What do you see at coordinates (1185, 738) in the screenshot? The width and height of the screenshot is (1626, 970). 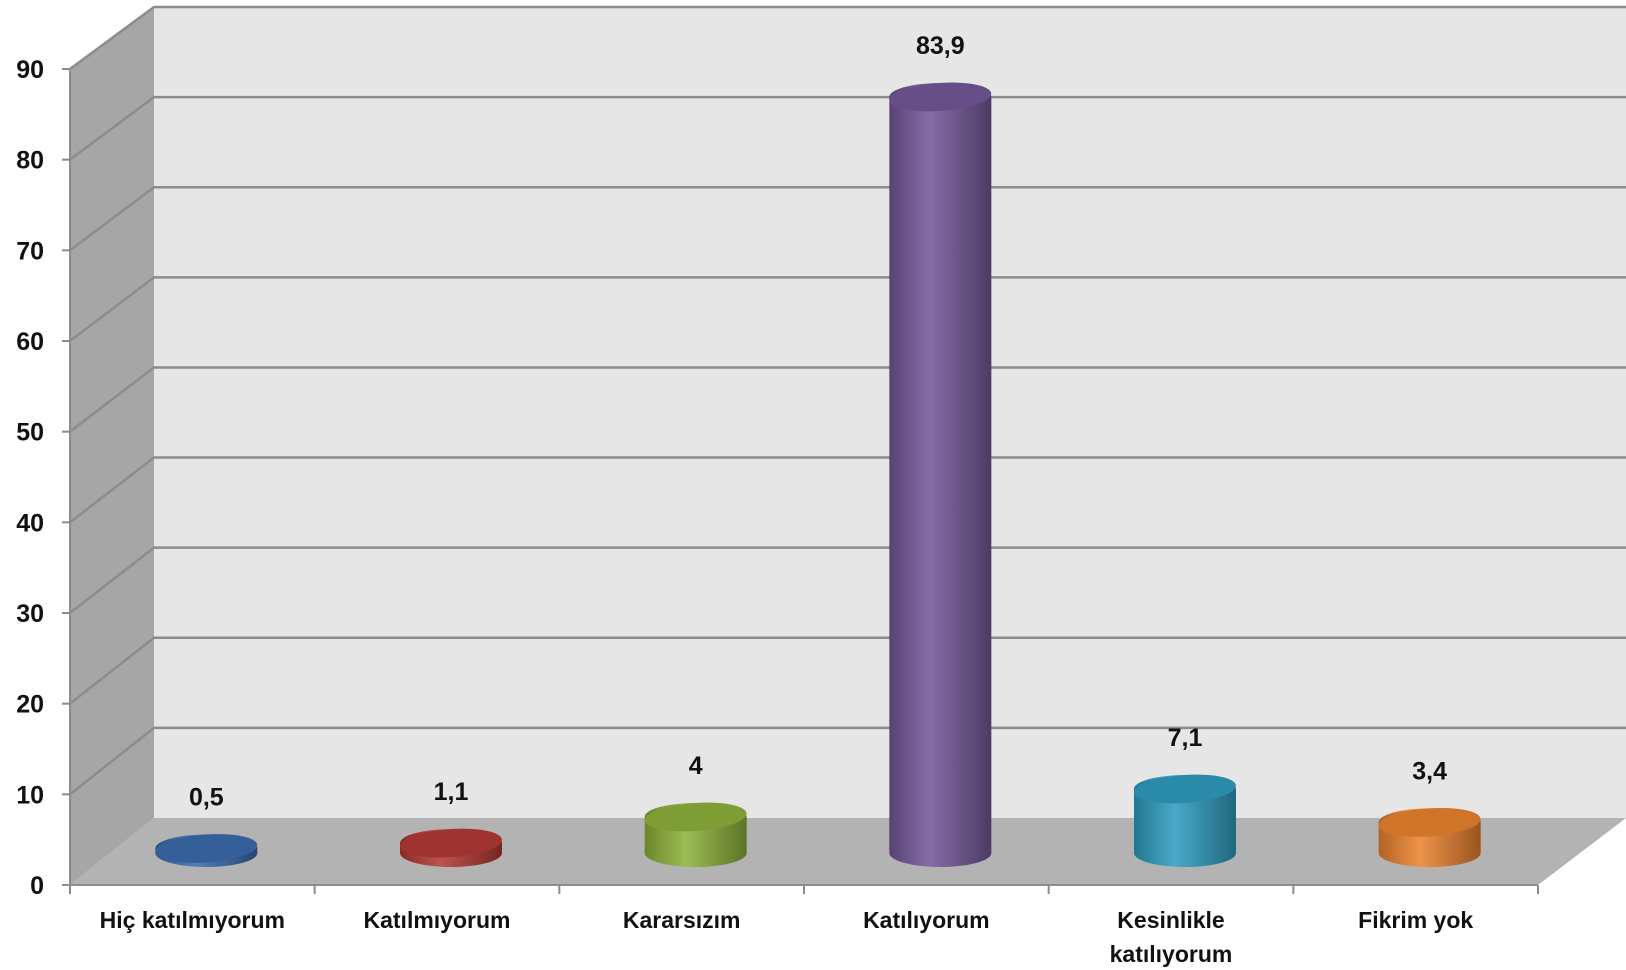 I see `data-label: 7,1` at bounding box center [1185, 738].